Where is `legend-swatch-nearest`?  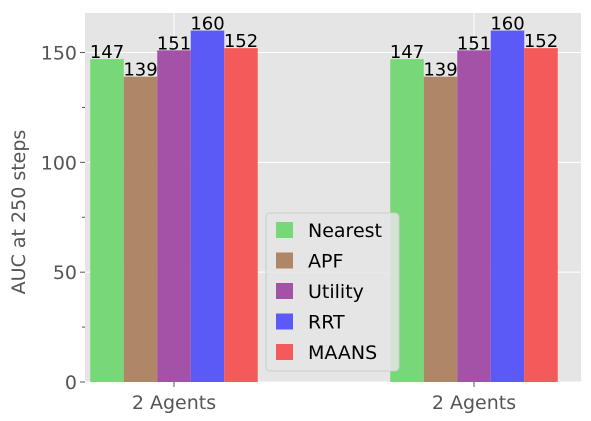 legend-swatch-nearest is located at coordinates (284, 230).